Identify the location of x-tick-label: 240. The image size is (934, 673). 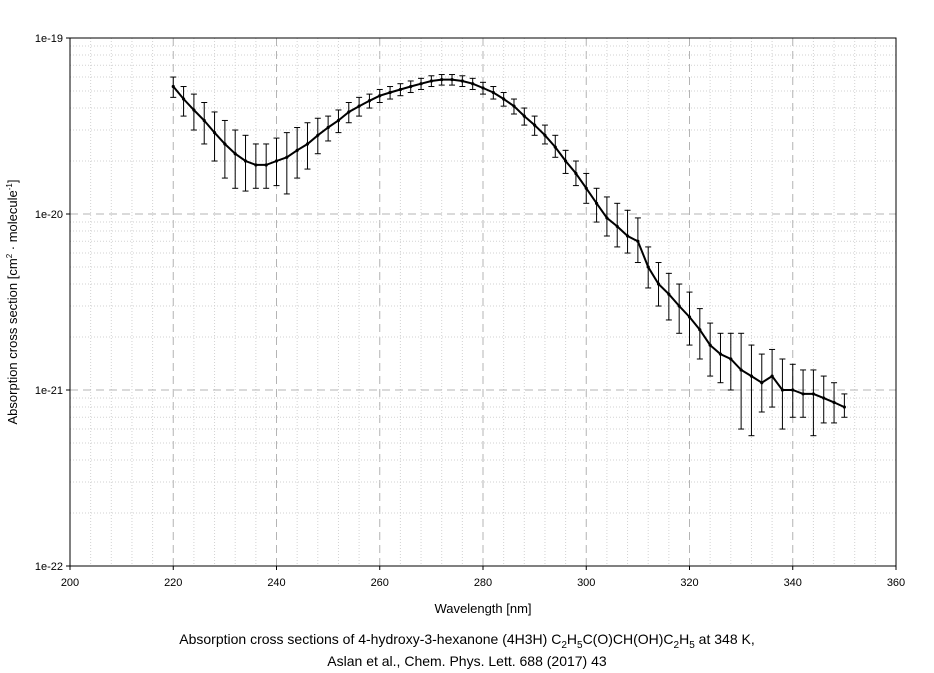
(276, 583).